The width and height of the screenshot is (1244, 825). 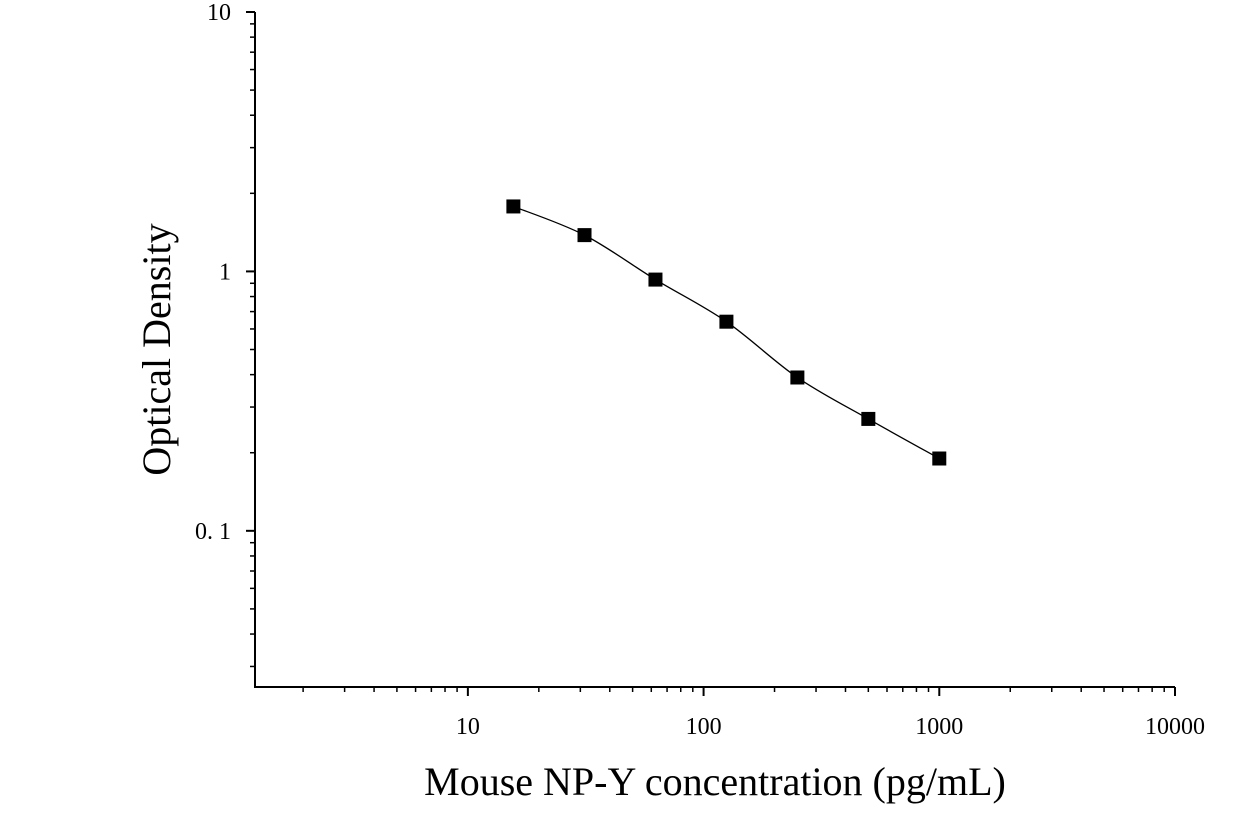 I want to click on x-tick-label: 10000, so click(x=1175, y=727).